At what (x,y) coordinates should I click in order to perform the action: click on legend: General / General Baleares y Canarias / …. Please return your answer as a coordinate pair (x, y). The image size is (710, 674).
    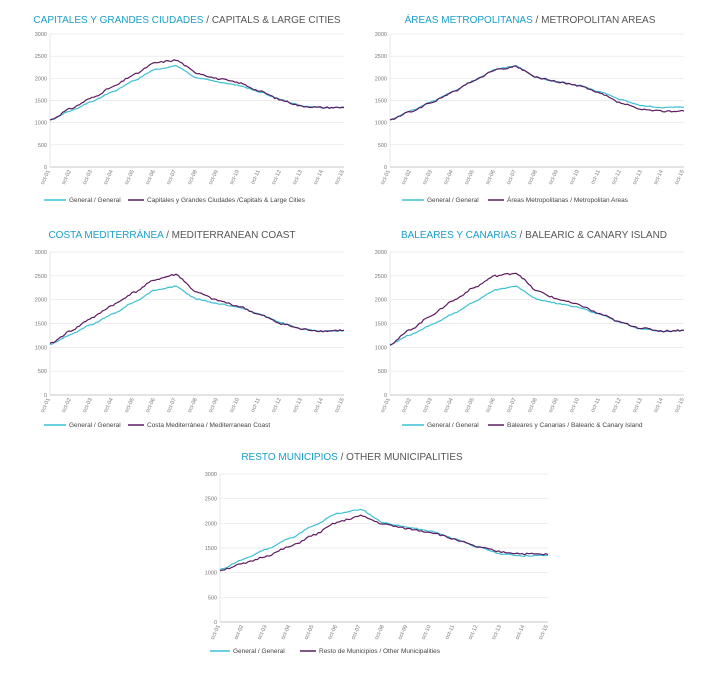
    Looking at the image, I should click on (522, 425).